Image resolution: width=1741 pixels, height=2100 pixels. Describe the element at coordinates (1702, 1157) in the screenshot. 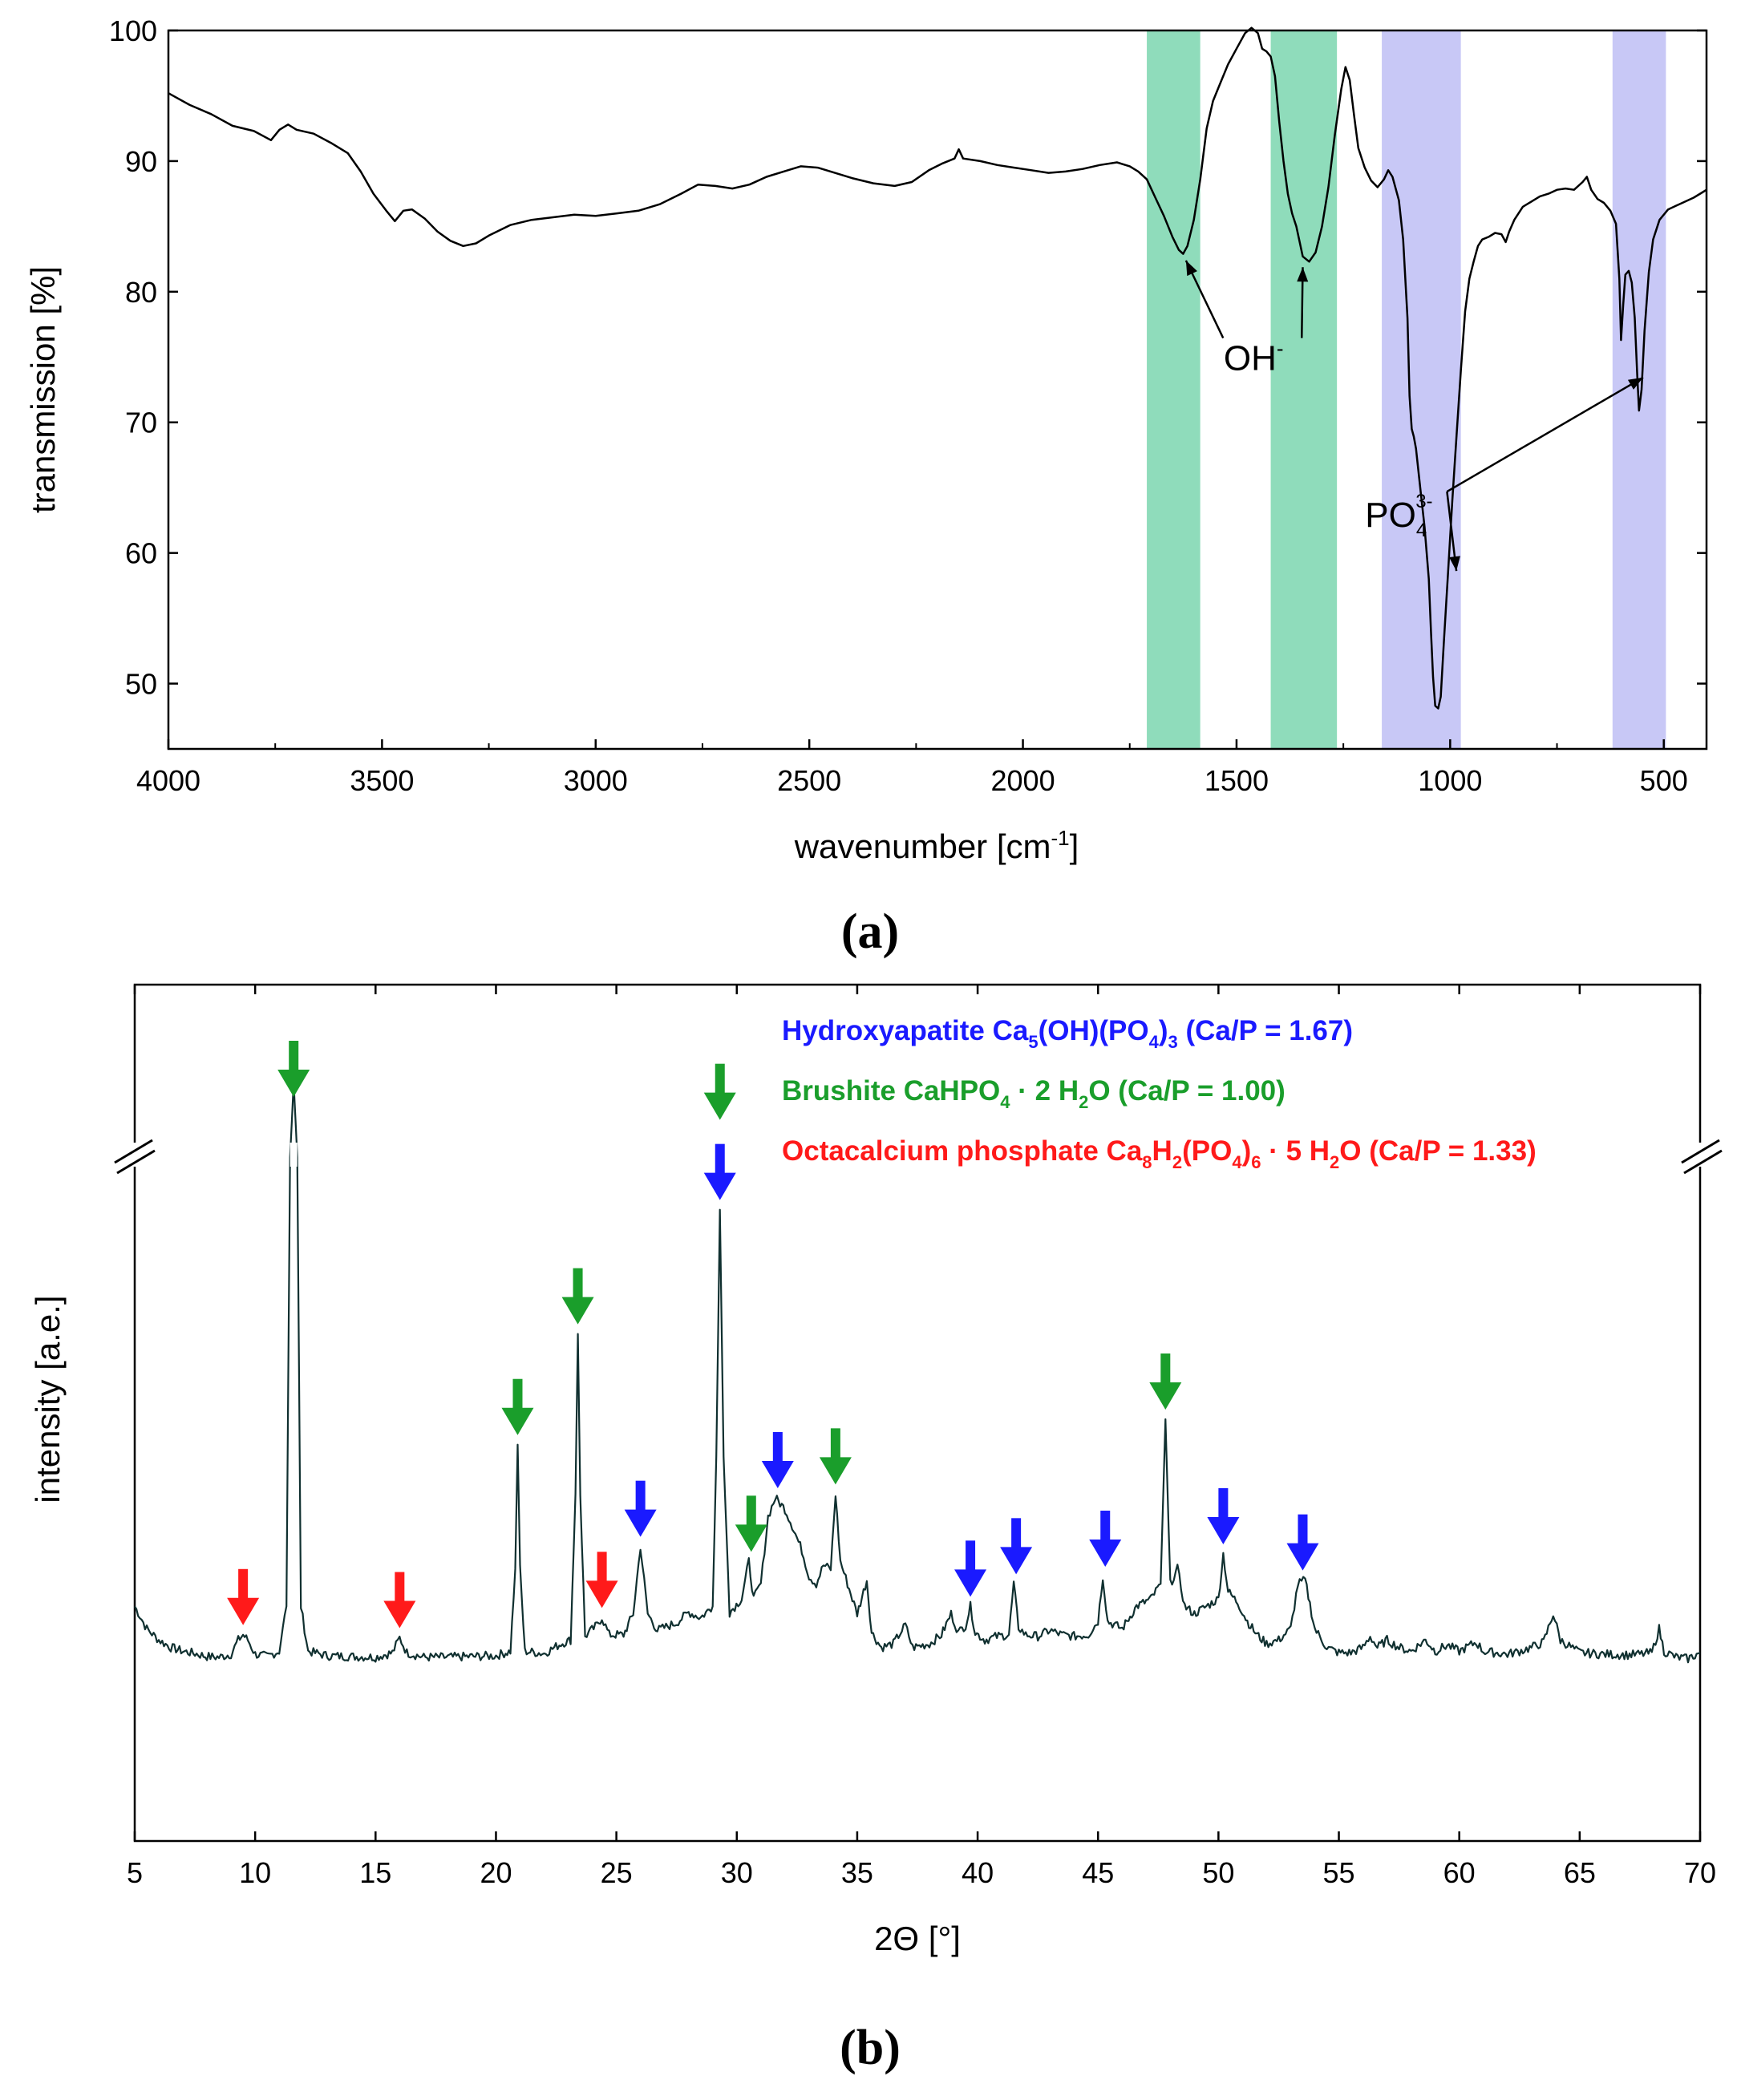

I see `chart-b-axis-break-right` at that location.